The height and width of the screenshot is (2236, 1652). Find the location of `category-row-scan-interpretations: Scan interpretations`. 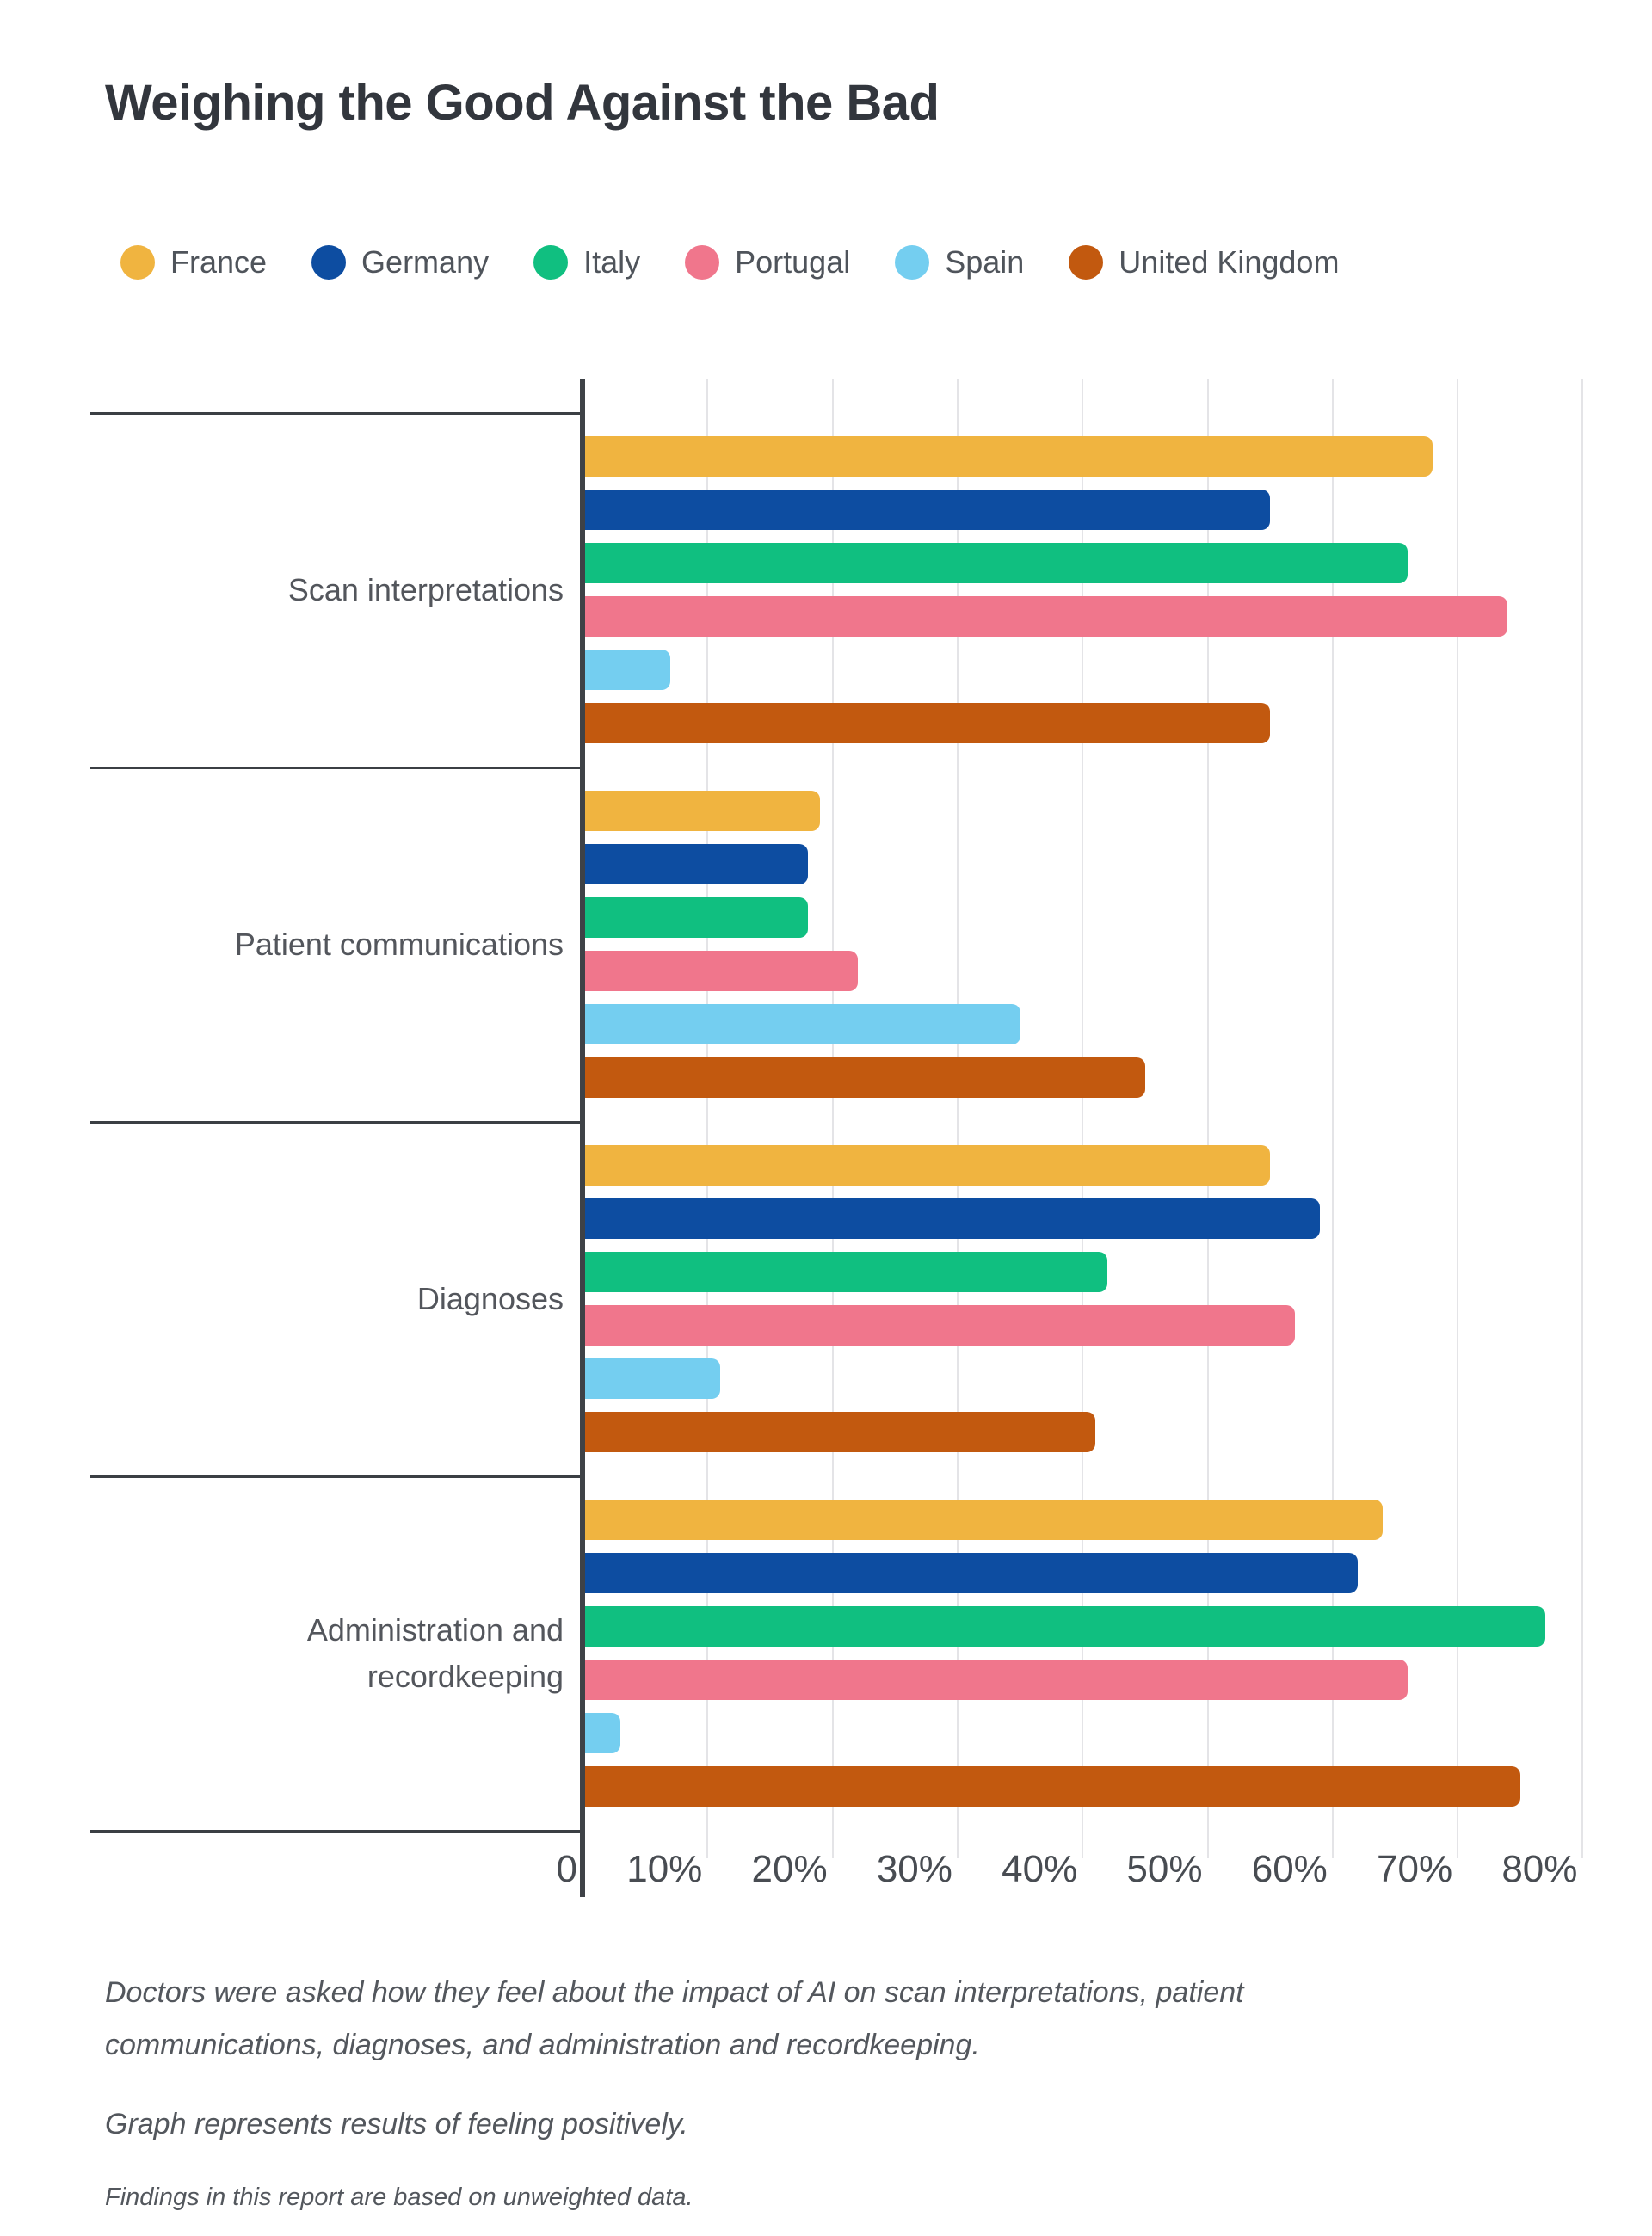

category-row-scan-interpretations: Scan interpretations is located at coordinates (331, 590).